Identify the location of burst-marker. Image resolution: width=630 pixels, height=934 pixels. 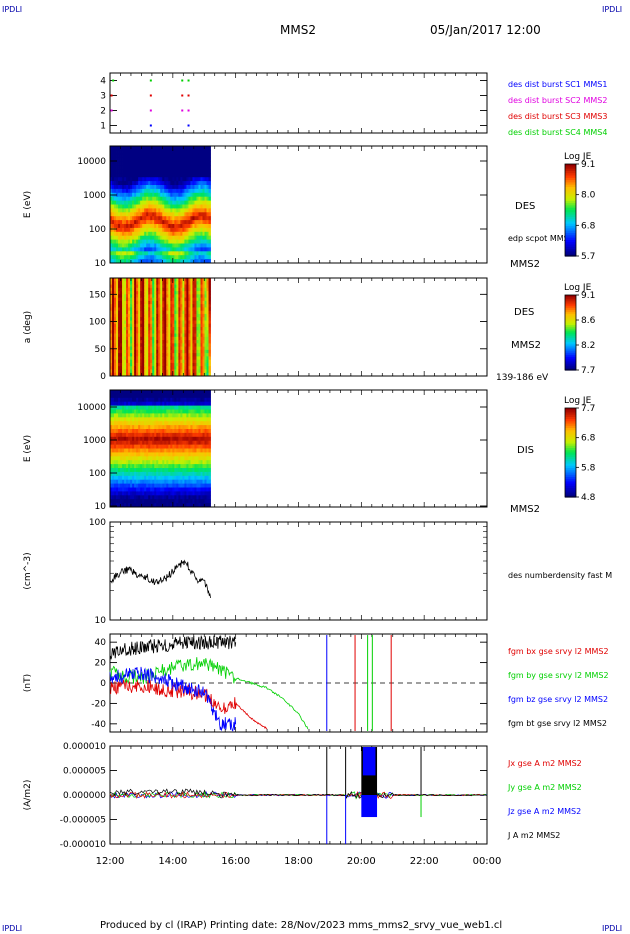
(182, 95).